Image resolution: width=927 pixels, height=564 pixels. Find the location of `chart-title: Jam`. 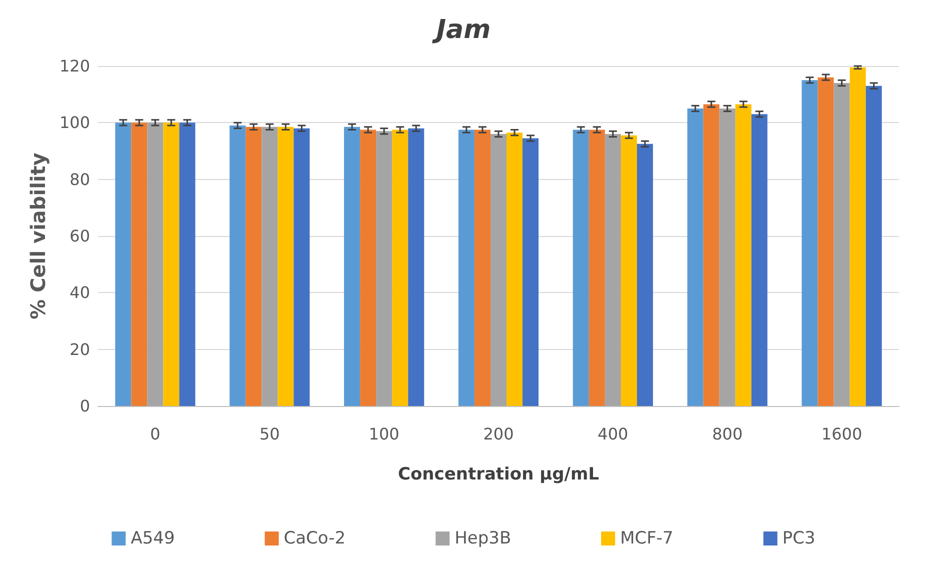

chart-title: Jam is located at coordinates (461, 30).